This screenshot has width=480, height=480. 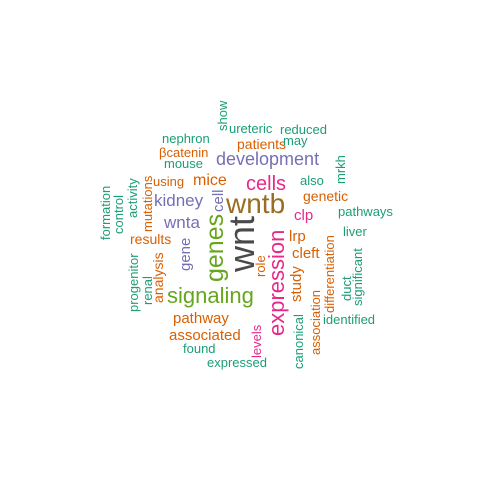 I want to click on word-cell: cell, so click(x=218, y=200).